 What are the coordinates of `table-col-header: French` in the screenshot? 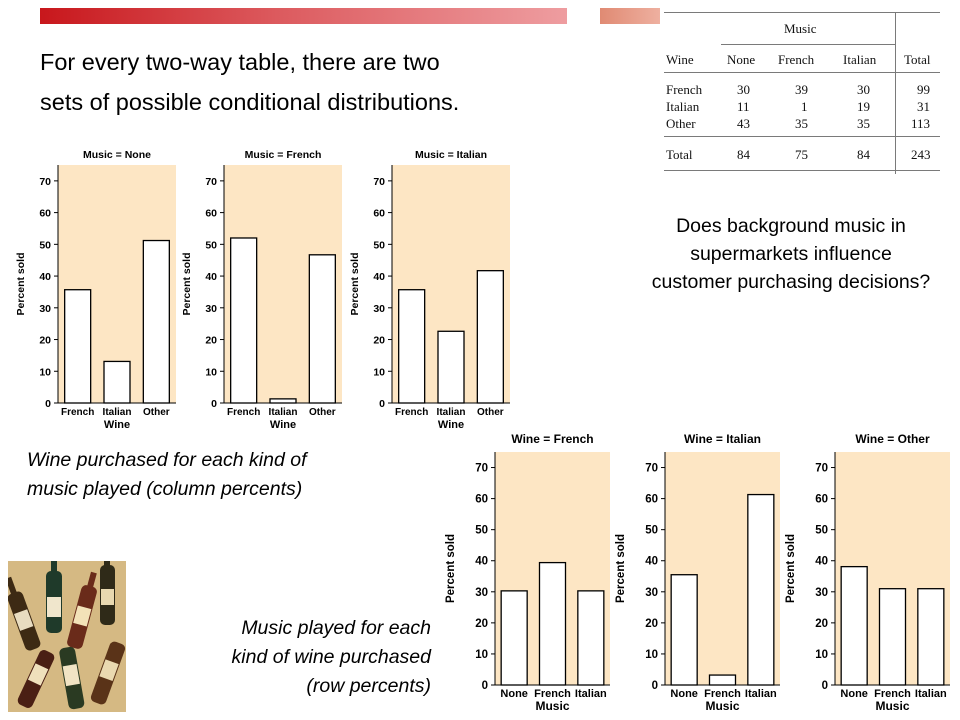 It's located at (796, 59).